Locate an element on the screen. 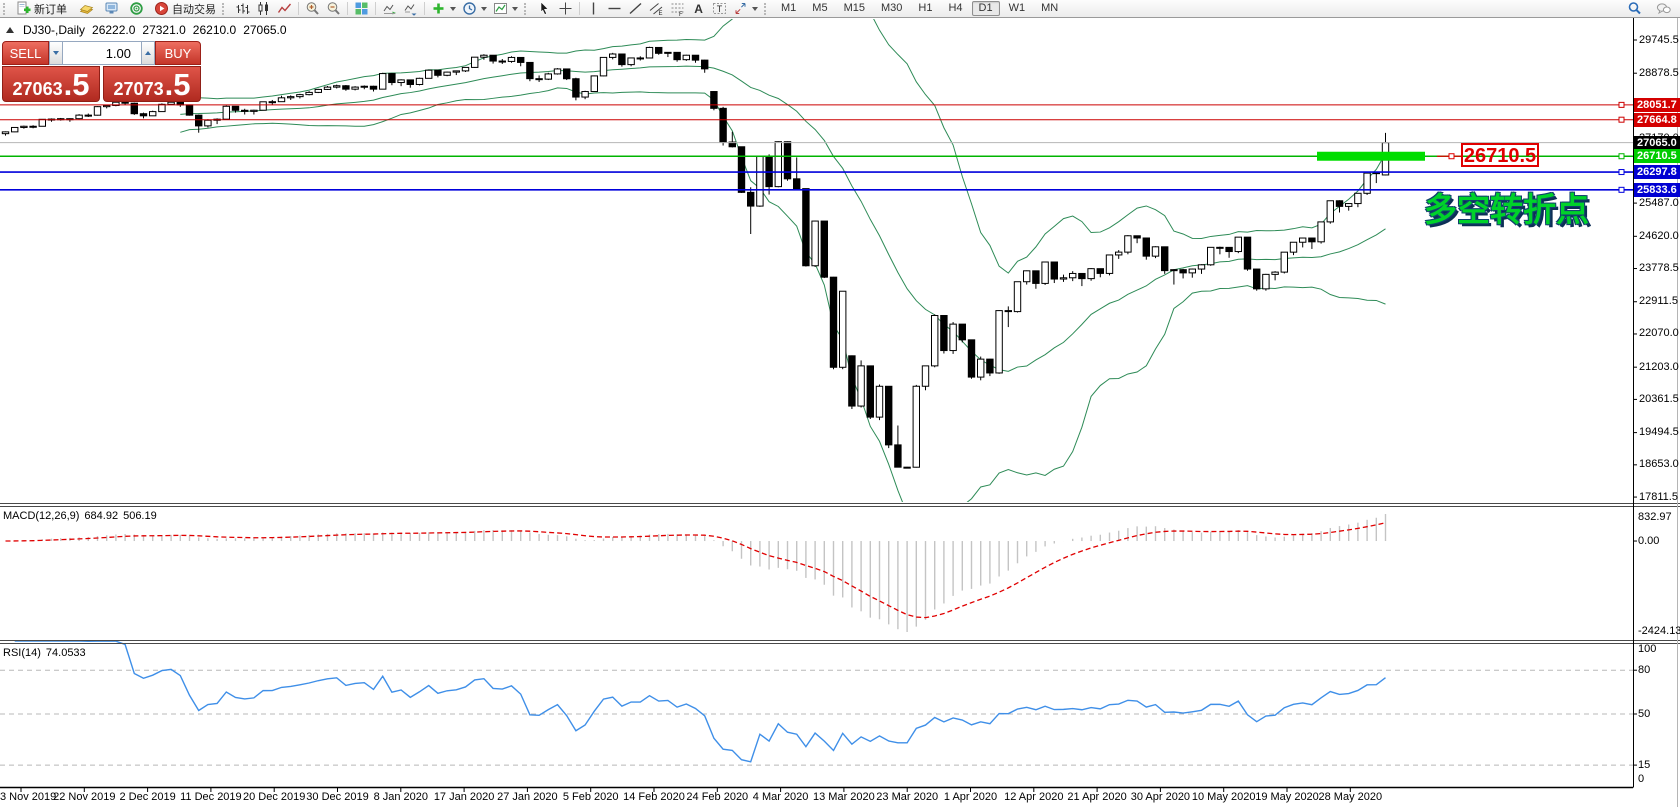 The width and height of the screenshot is (1680, 807). horizontal-line-button is located at coordinates (614, 9).